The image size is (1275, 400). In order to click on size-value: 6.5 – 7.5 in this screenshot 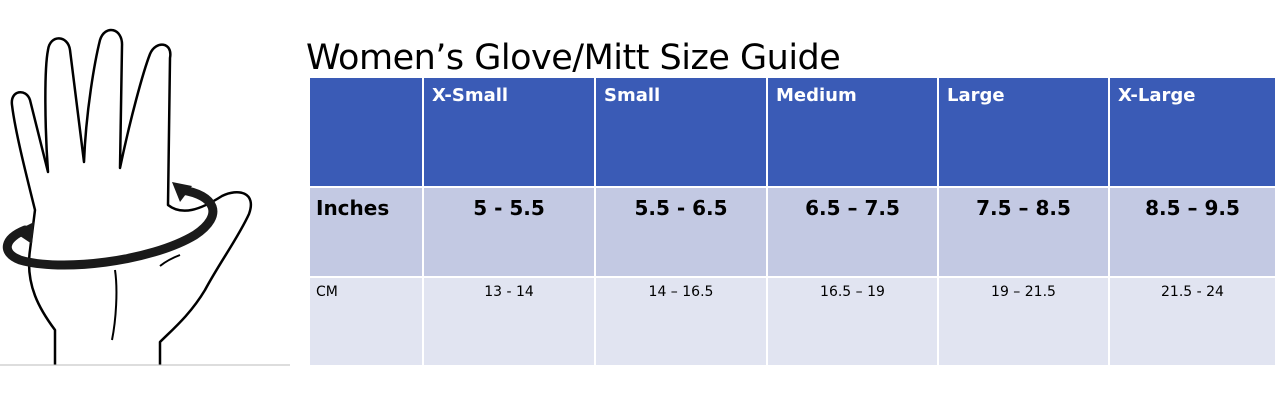, I will do `click(852, 232)`.